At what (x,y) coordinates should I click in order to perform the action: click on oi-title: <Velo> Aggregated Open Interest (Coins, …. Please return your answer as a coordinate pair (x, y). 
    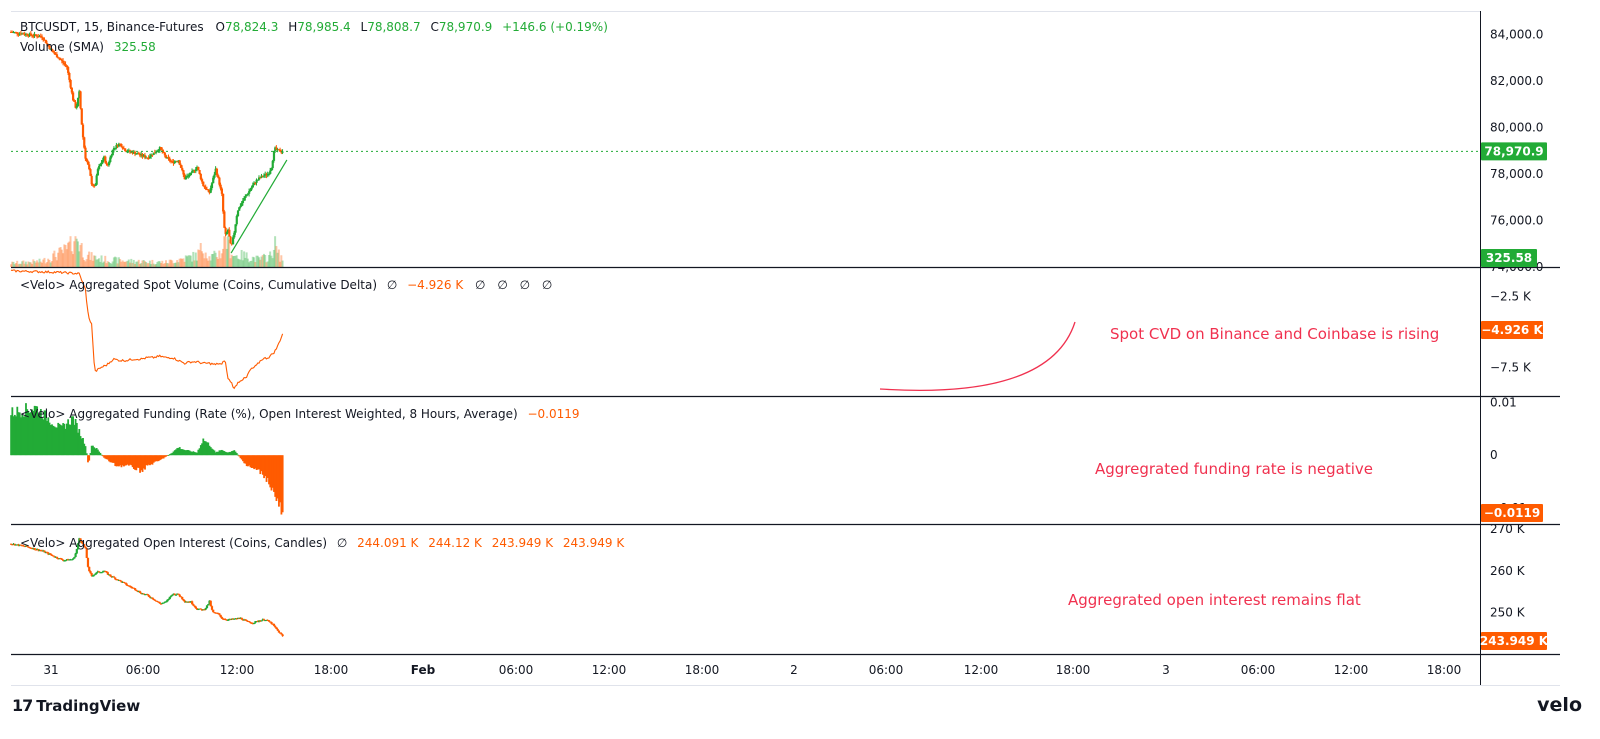
    Looking at the image, I should click on (173, 543).